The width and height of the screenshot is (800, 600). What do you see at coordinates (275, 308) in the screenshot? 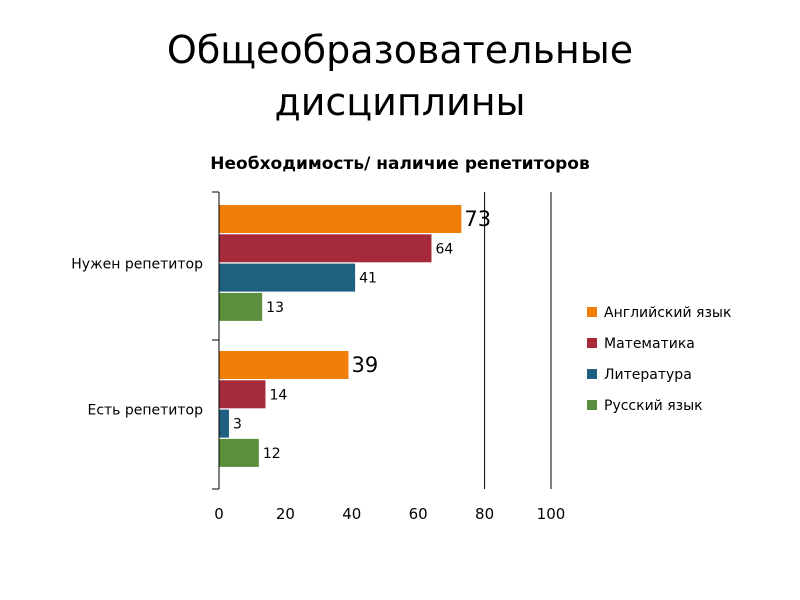
I see `data-label: 13` at bounding box center [275, 308].